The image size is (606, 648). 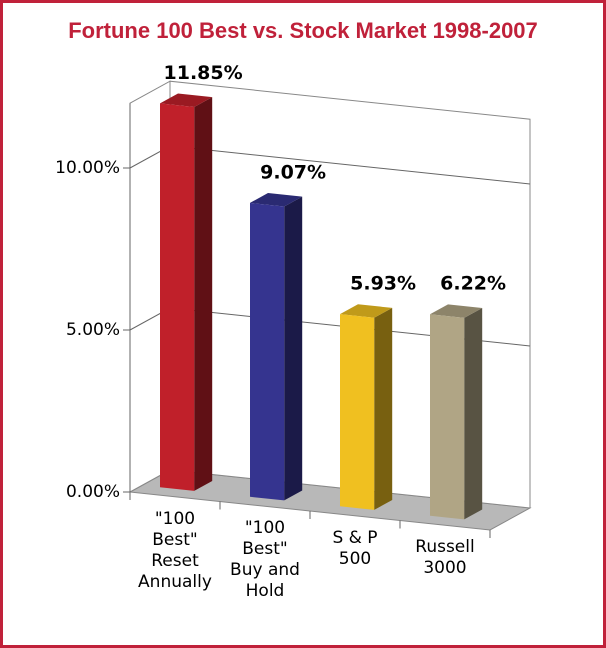 I want to click on x-tick-label: S & P 500, so click(x=355, y=548).